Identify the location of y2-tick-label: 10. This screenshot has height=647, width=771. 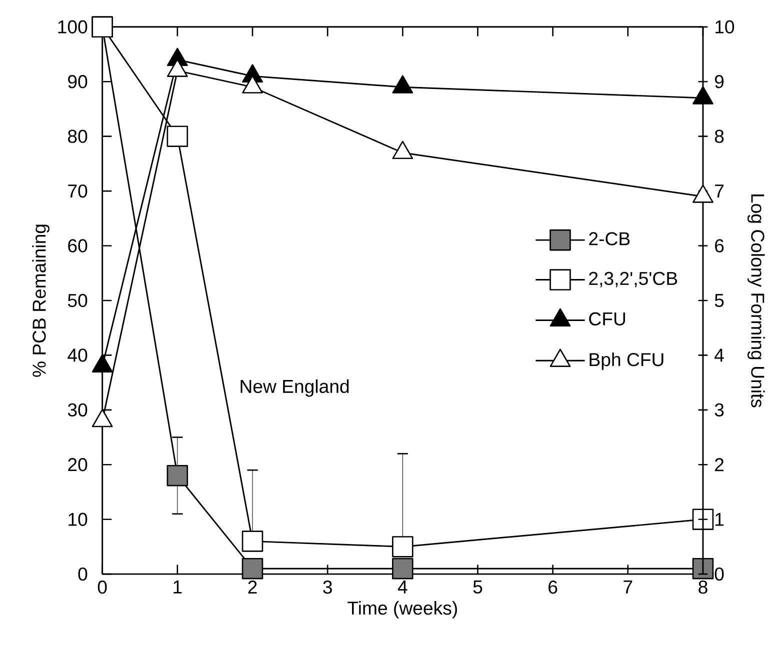
(725, 27).